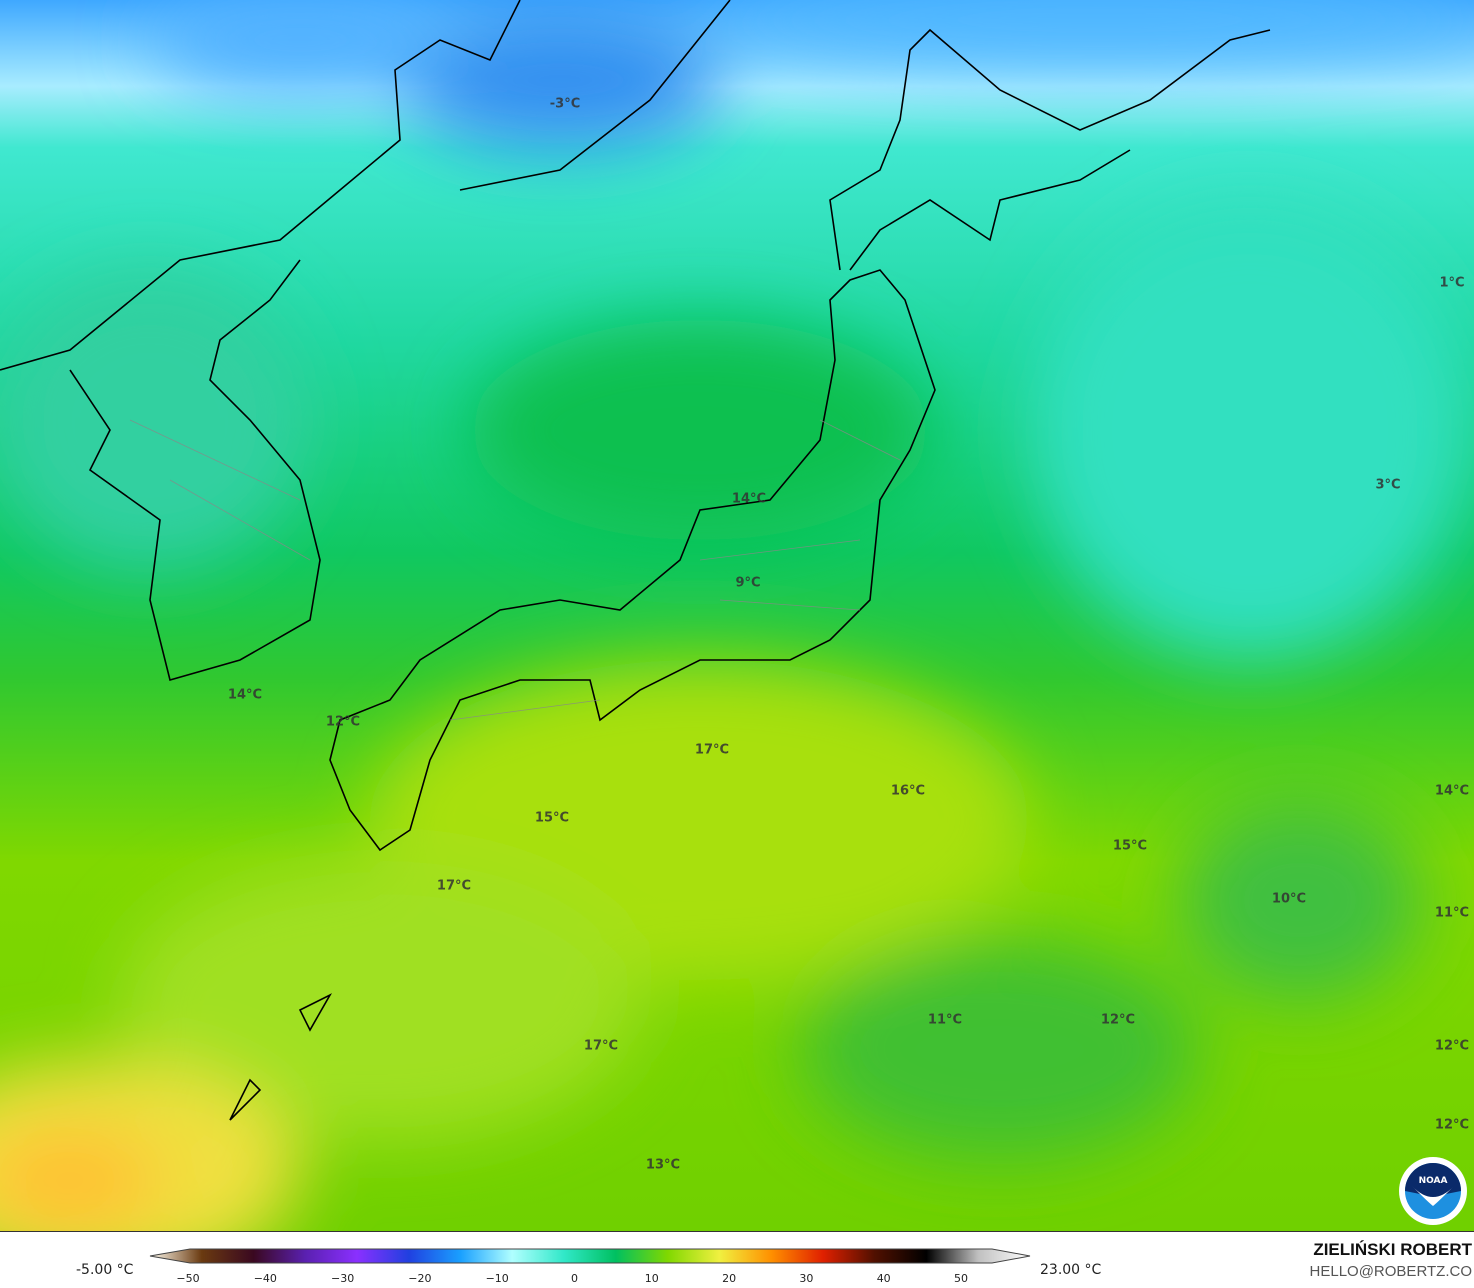  I want to click on colorbar-tick: 40, so click(883, 1278).